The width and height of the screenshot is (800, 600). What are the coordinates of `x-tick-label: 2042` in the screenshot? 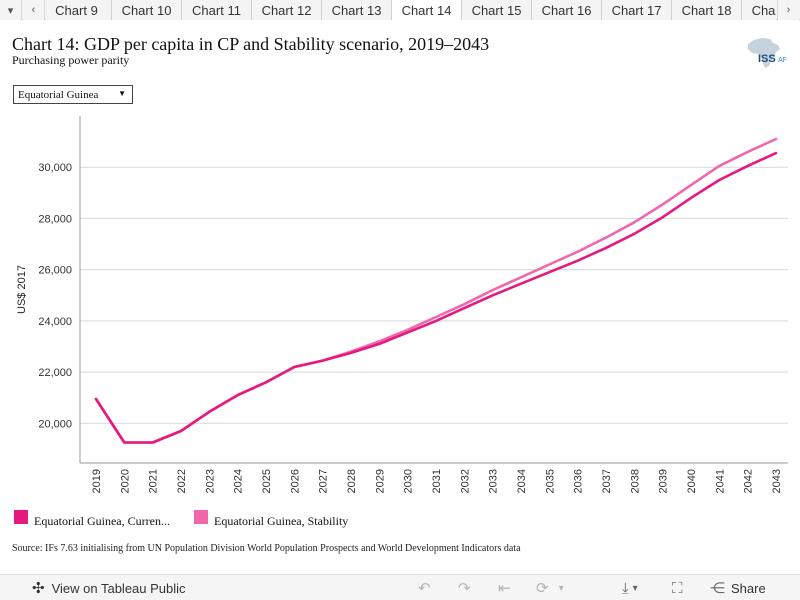 It's located at (749, 481).